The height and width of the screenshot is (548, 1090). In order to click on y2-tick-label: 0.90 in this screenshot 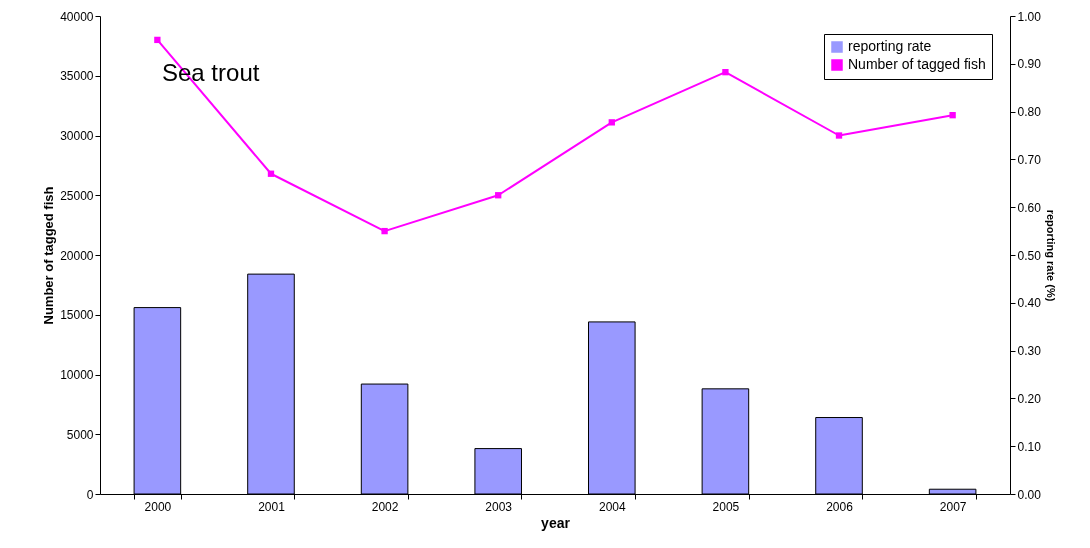, I will do `click(1029, 64)`.